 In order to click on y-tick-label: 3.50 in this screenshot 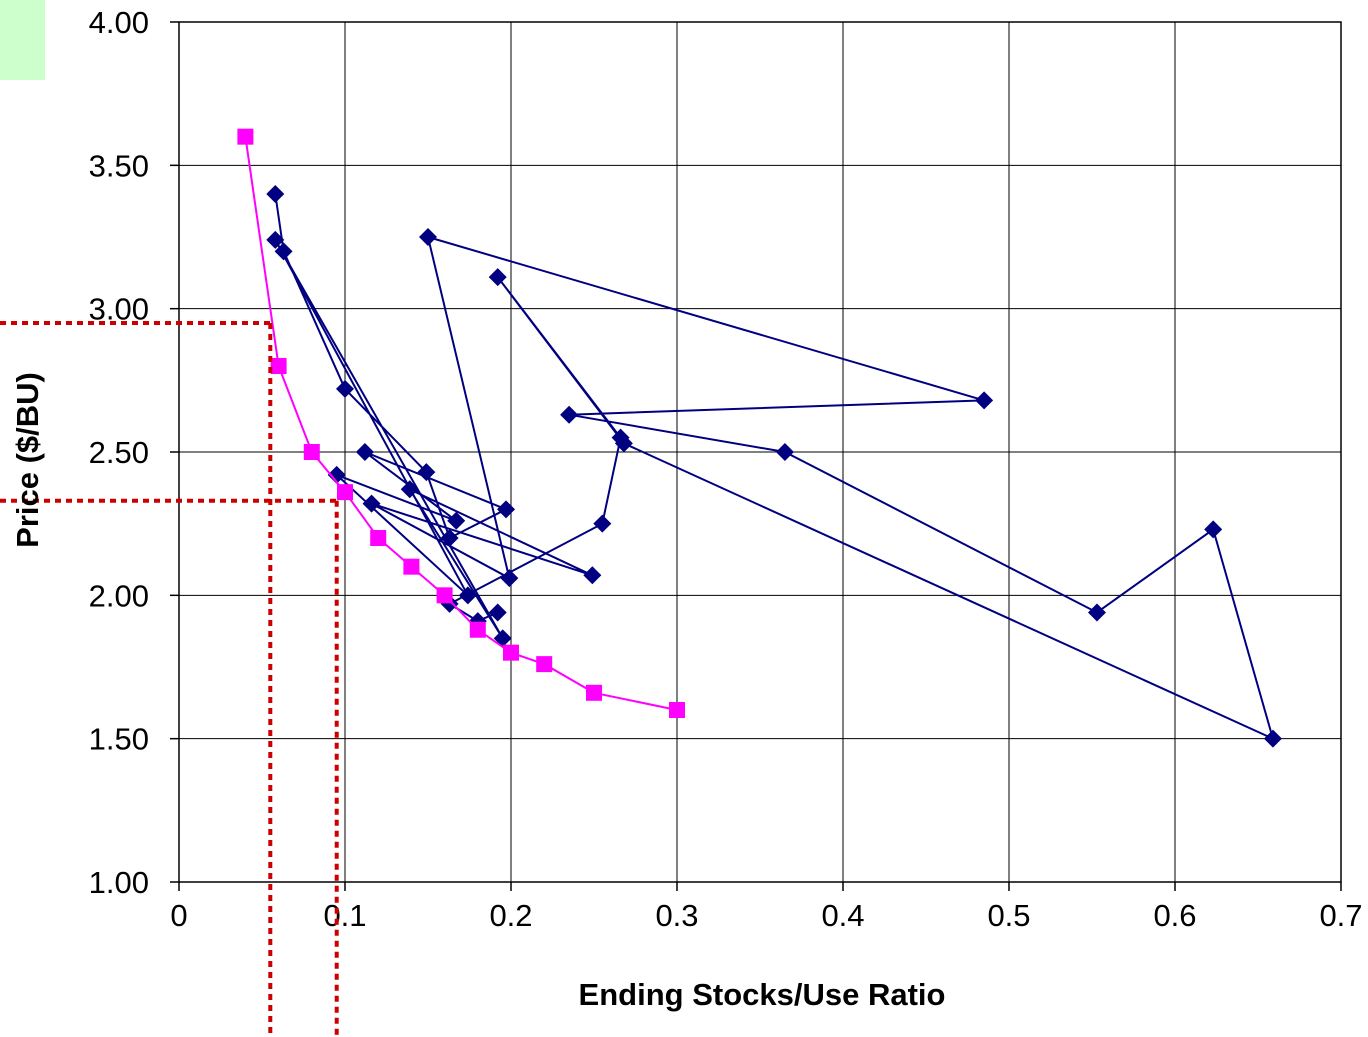, I will do `click(119, 165)`.